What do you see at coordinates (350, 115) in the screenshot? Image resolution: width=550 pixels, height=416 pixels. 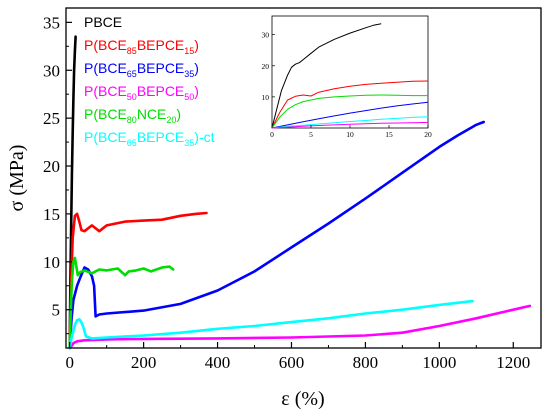 I see `inset-series-line-p-bce65bepce35` at bounding box center [350, 115].